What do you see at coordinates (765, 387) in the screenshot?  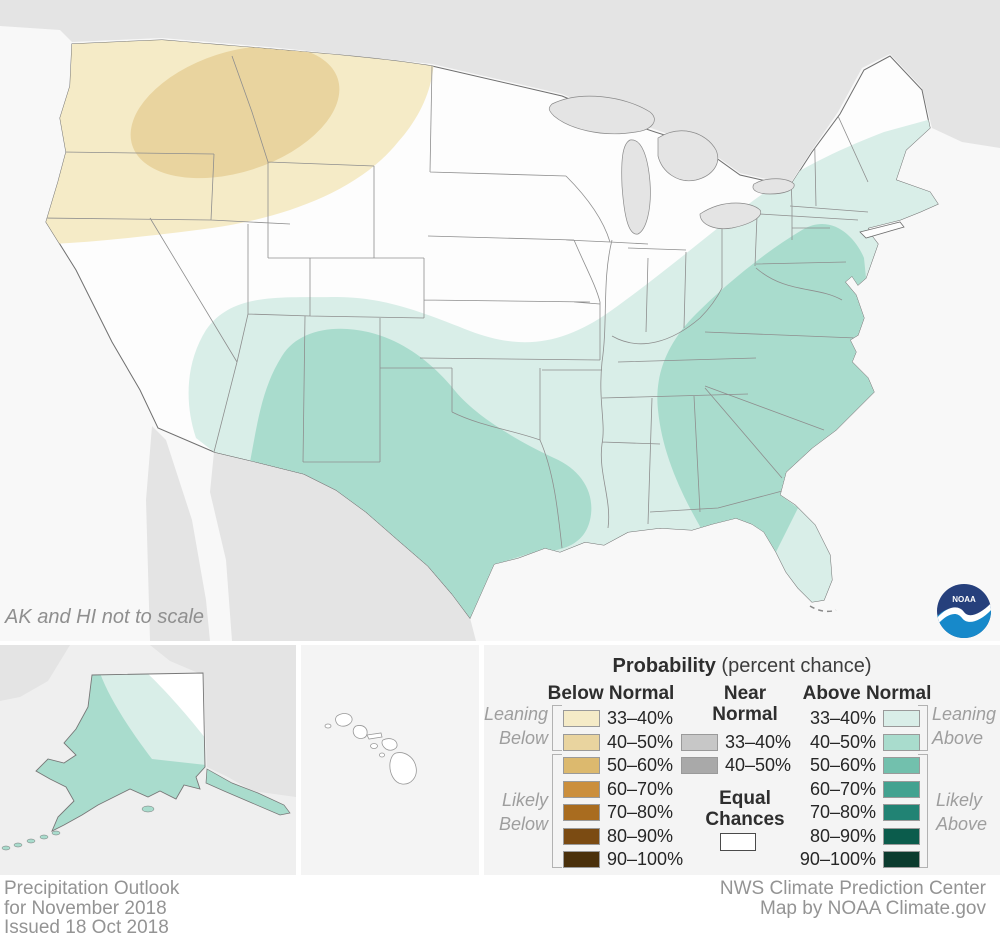 I see `above-normal-region-40-50-southeast` at bounding box center [765, 387].